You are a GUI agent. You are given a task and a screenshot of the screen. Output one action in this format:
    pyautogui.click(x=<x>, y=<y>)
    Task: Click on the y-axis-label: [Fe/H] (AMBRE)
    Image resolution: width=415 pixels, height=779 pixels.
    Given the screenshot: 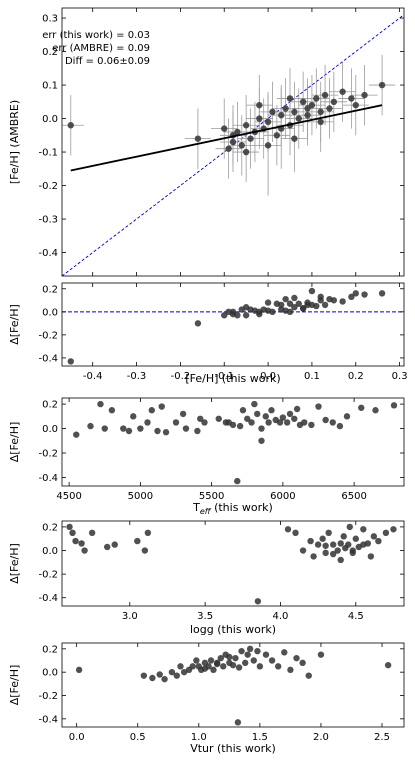 What is the action you would take?
    pyautogui.click(x=14, y=142)
    